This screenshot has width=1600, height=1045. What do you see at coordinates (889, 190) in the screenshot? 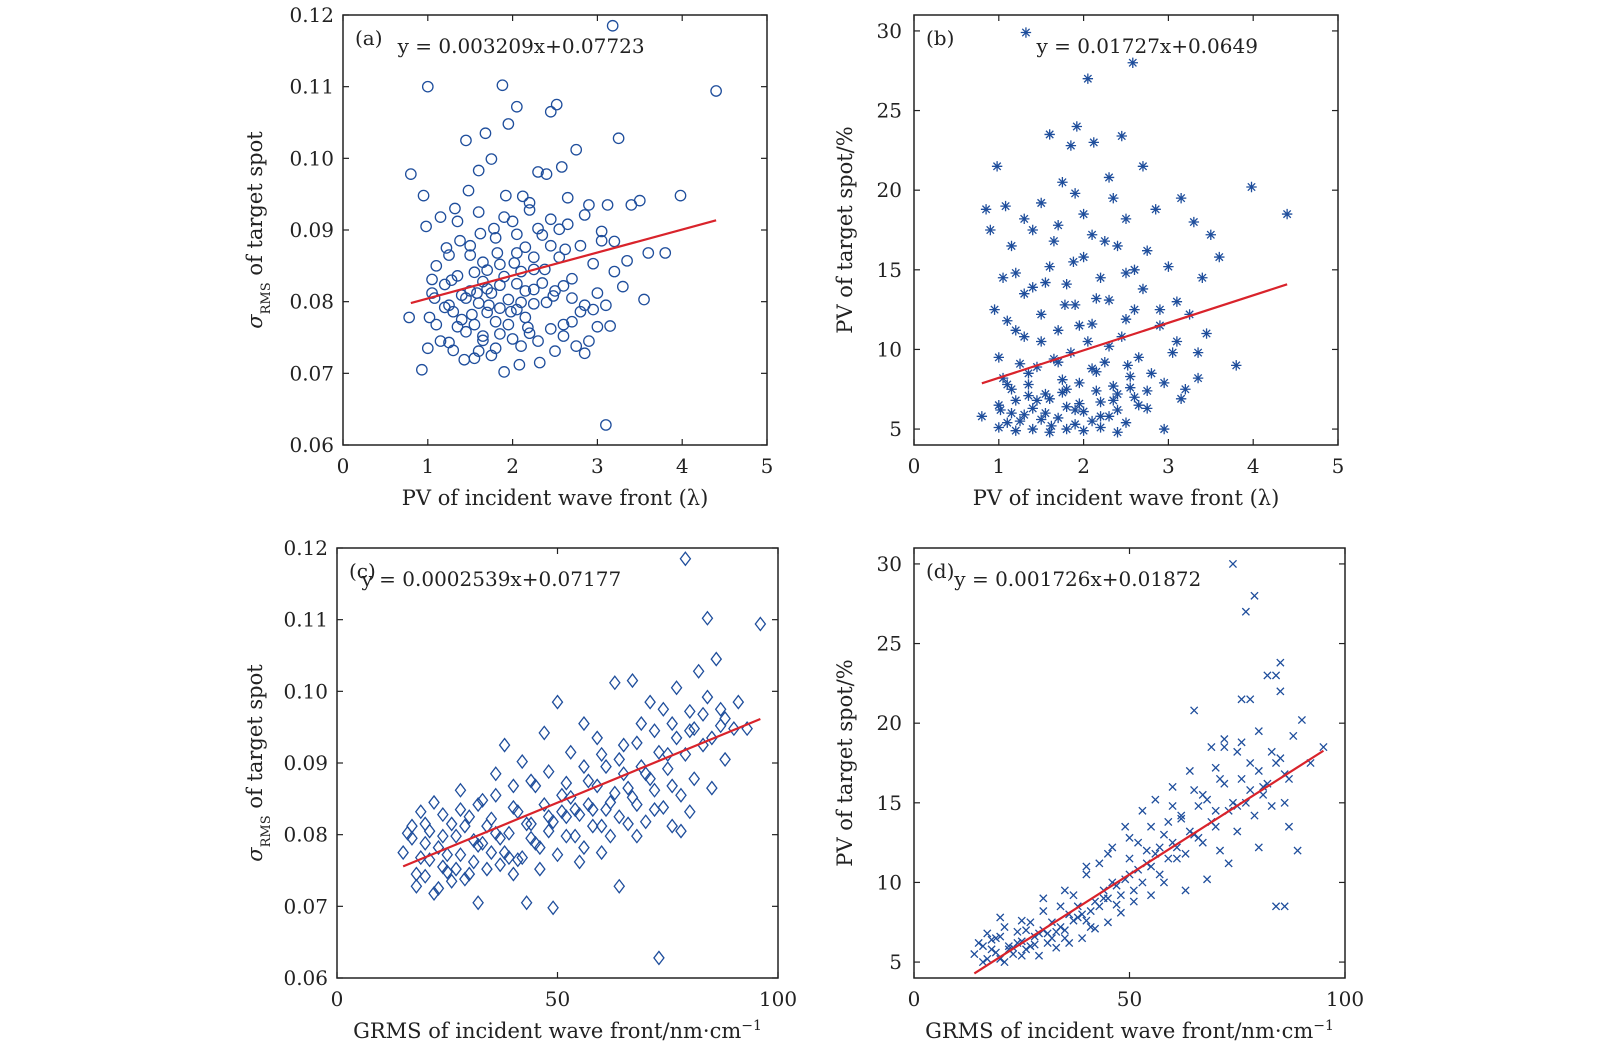
I see `y-tick-label: 20` at bounding box center [889, 190].